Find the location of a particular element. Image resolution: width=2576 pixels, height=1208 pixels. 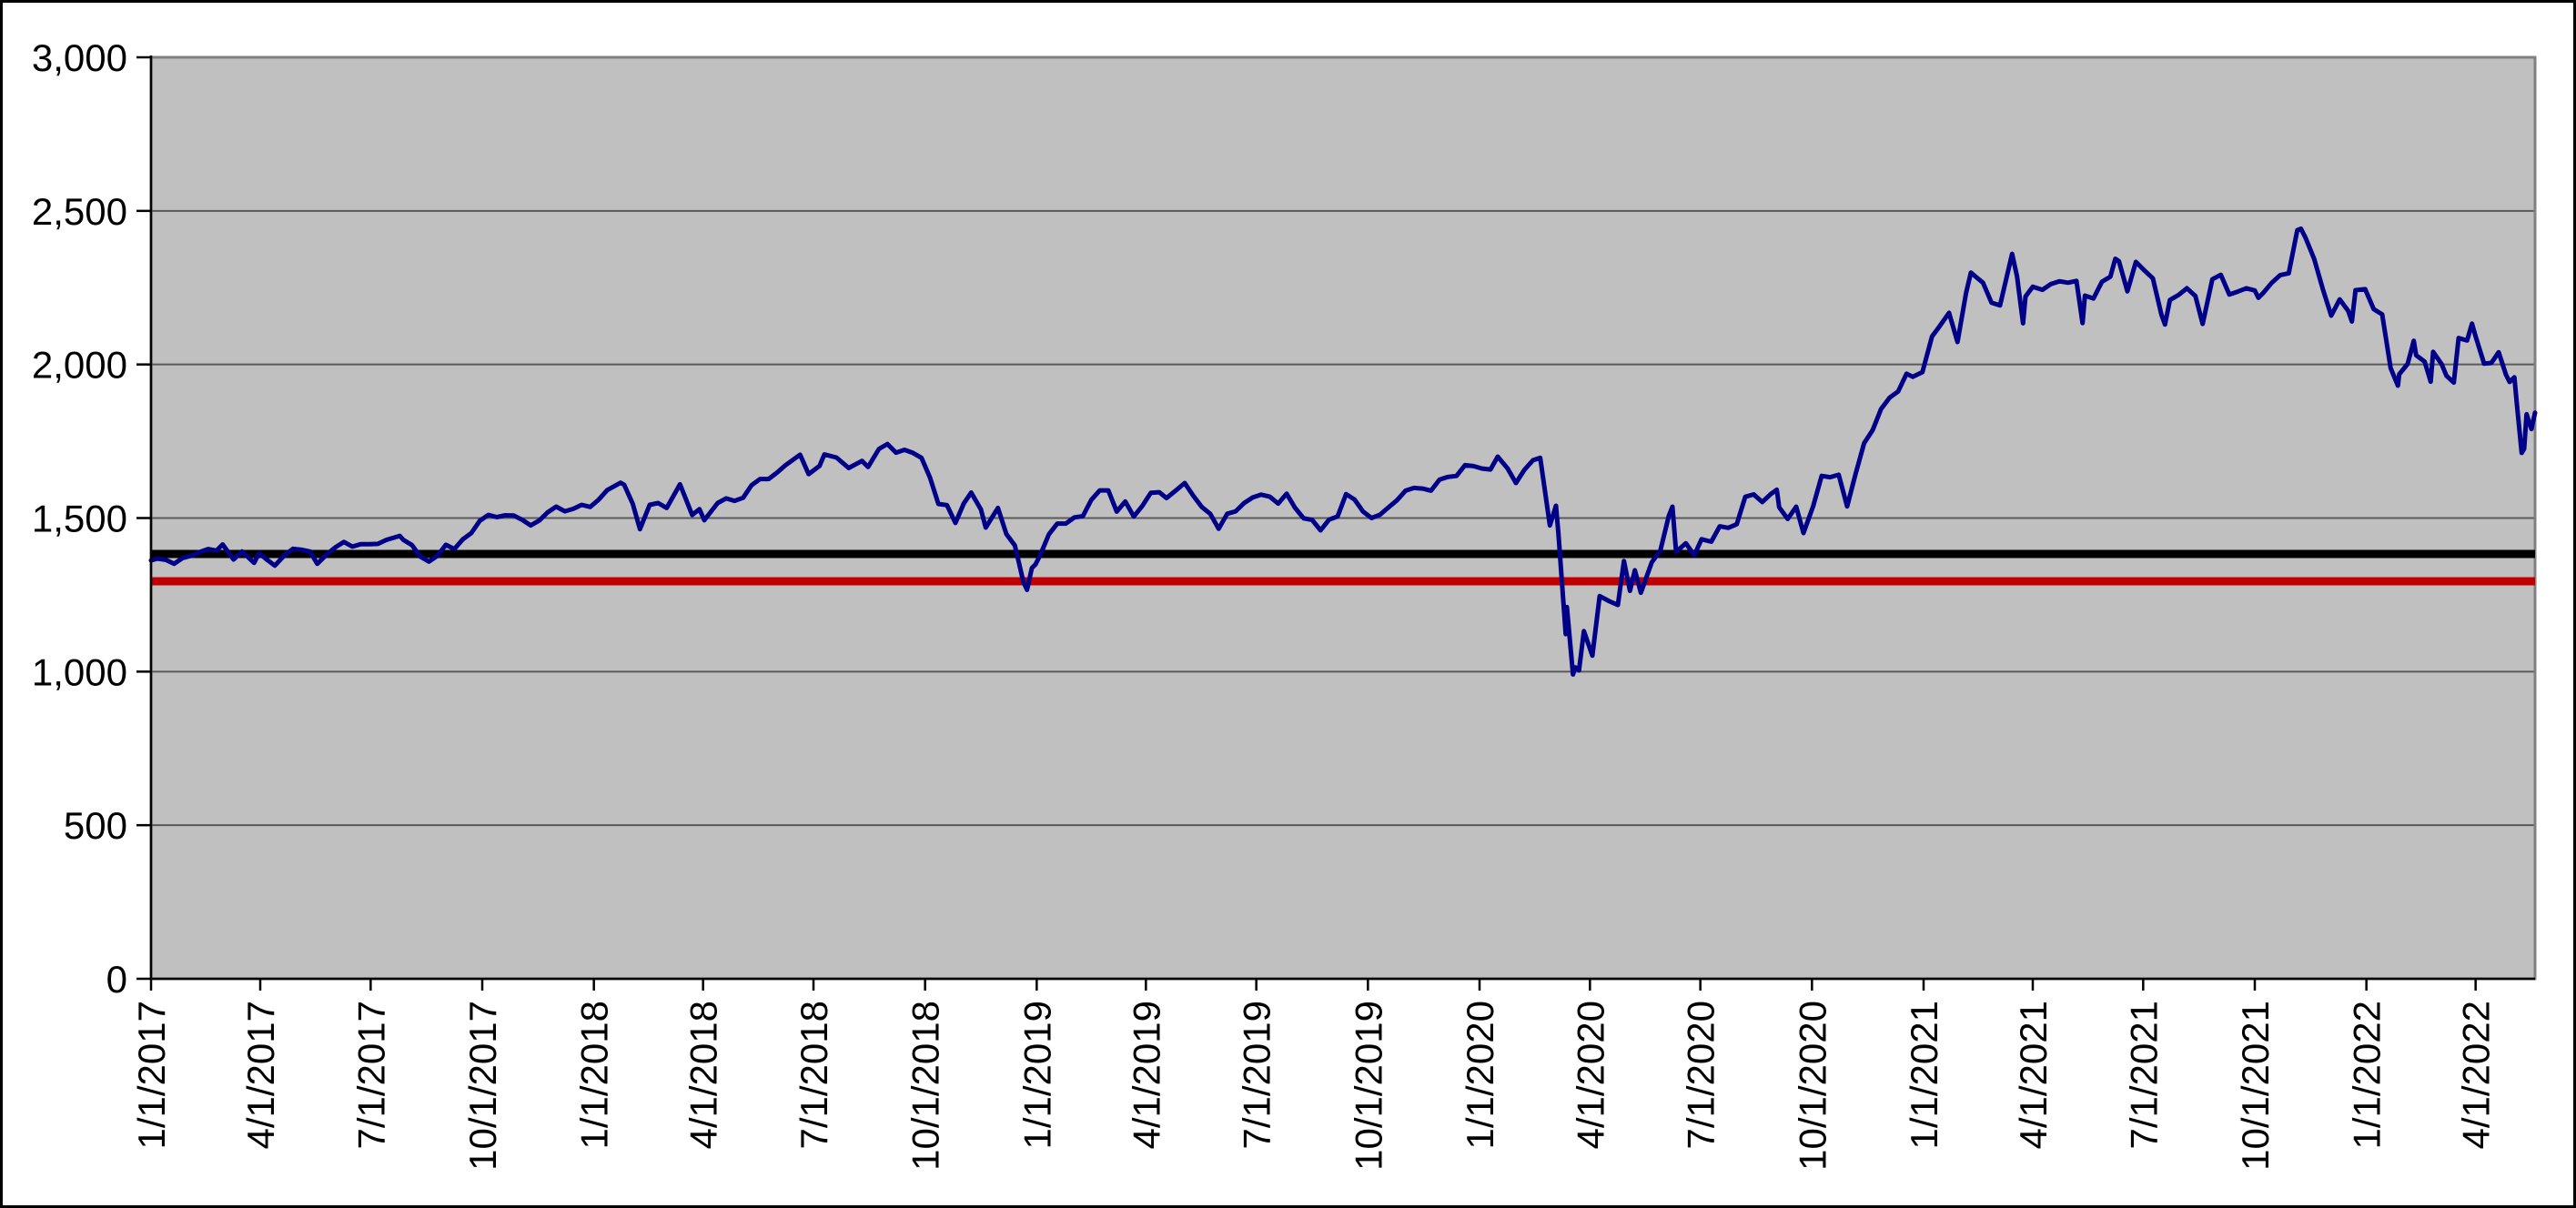

x-axis-label: 4/1/2020 is located at coordinates (1590, 1075).